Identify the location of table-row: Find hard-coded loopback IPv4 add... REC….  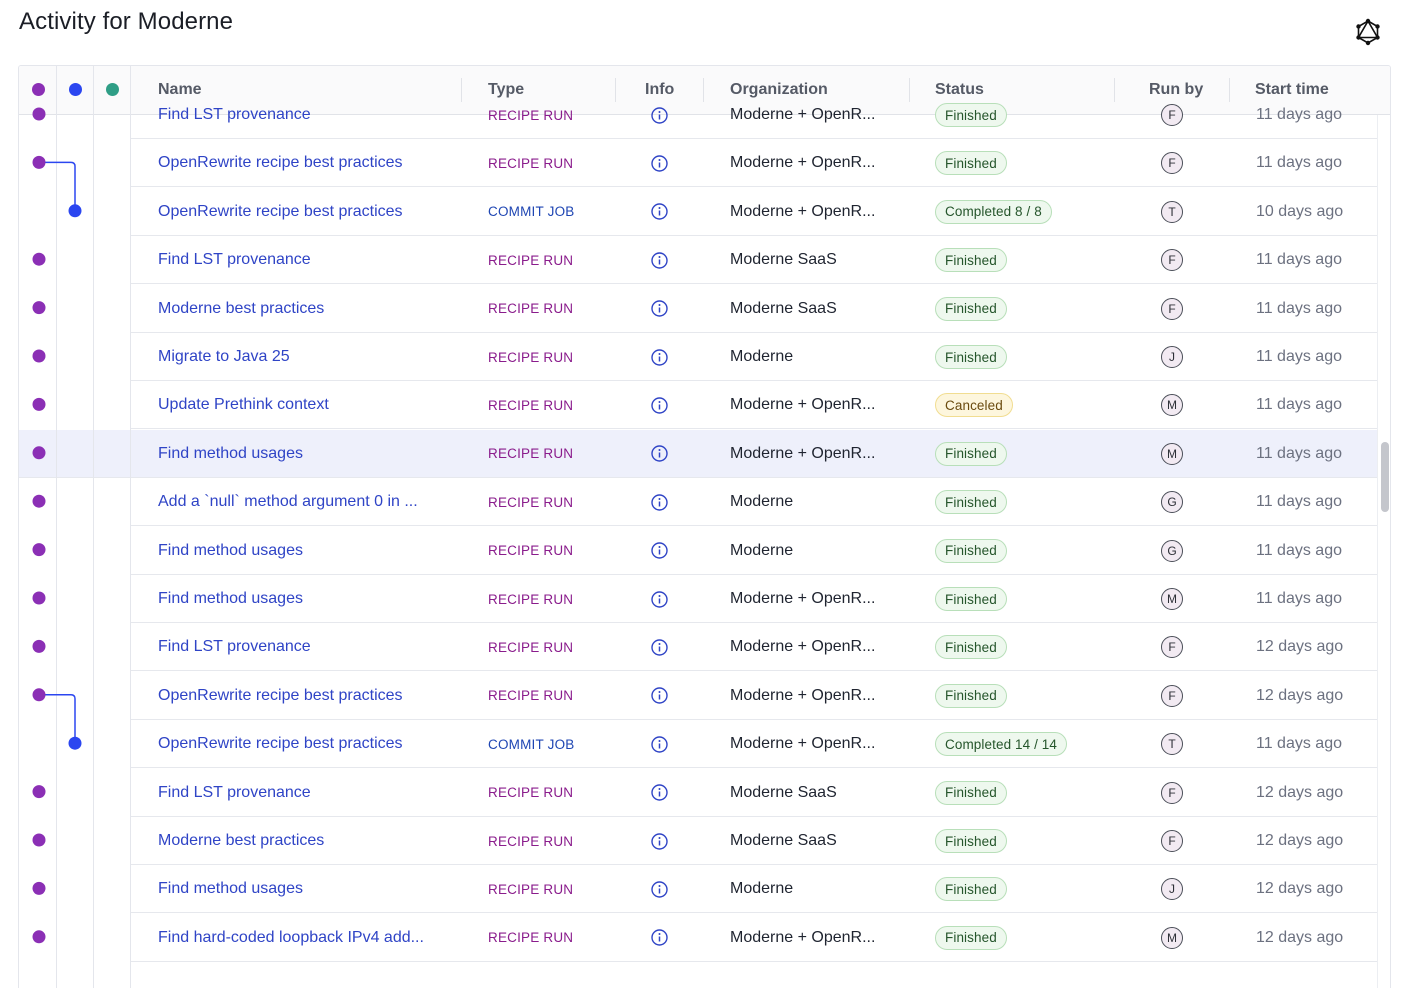
(754, 938).